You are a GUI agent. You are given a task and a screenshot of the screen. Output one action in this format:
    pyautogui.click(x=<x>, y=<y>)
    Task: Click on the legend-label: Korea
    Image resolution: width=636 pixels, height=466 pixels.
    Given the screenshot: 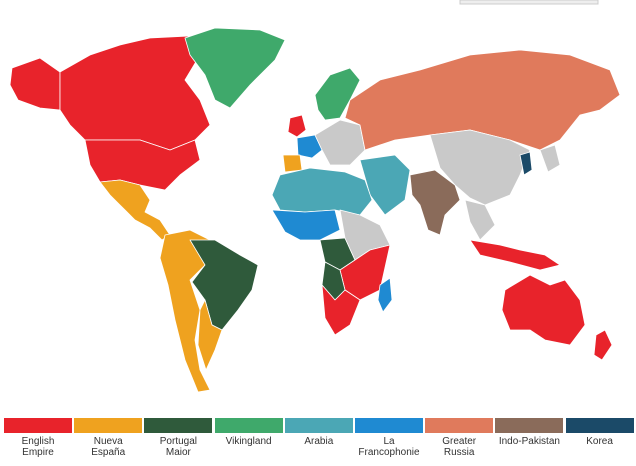 What is the action you would take?
    pyautogui.click(x=599, y=441)
    